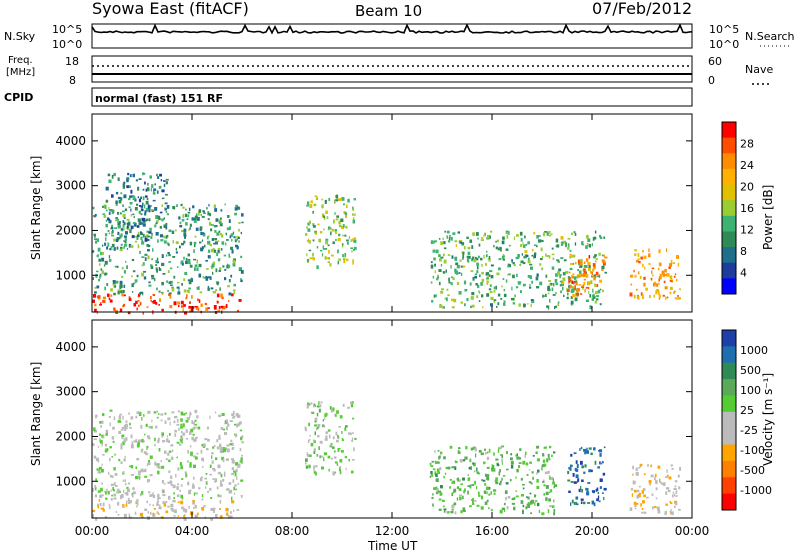 The height and width of the screenshot is (554, 800). I want to click on y-tick-label: 4000, so click(70, 141).